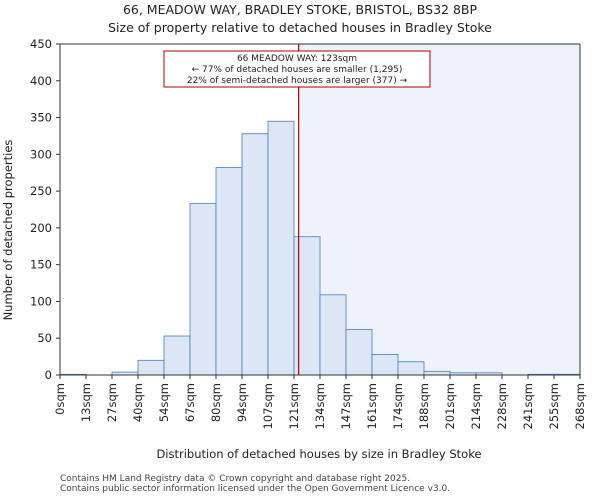 Image resolution: width=600 pixels, height=500 pixels. What do you see at coordinates (476, 406) in the screenshot?
I see `x-tick-label: 214sqm` at bounding box center [476, 406].